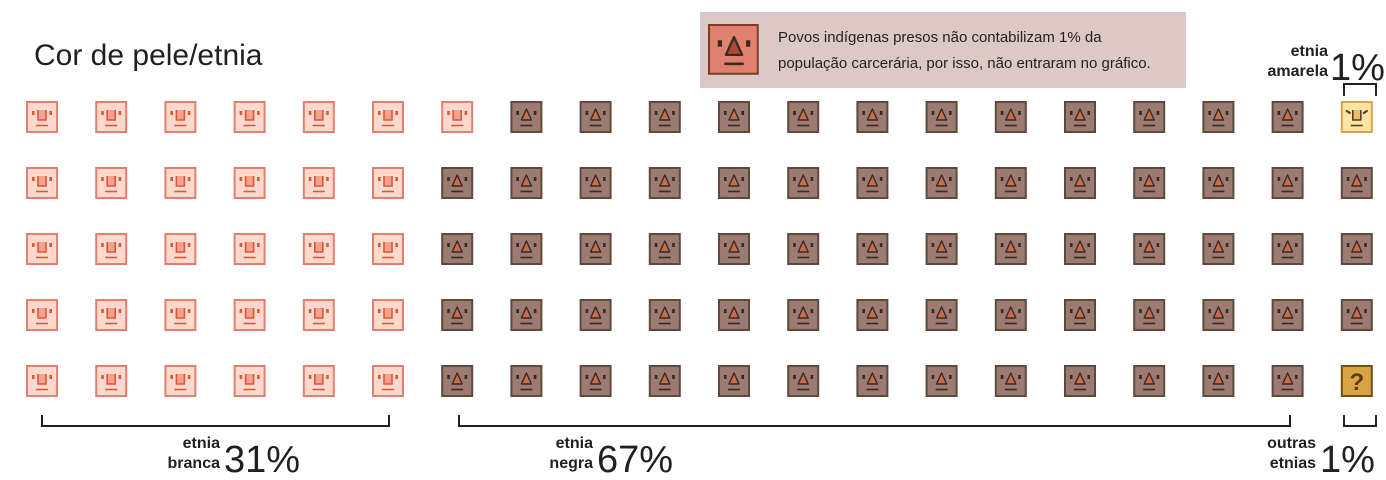 This screenshot has height=480, width=1386. I want to click on label-branca-pct: 31%, so click(262, 459).